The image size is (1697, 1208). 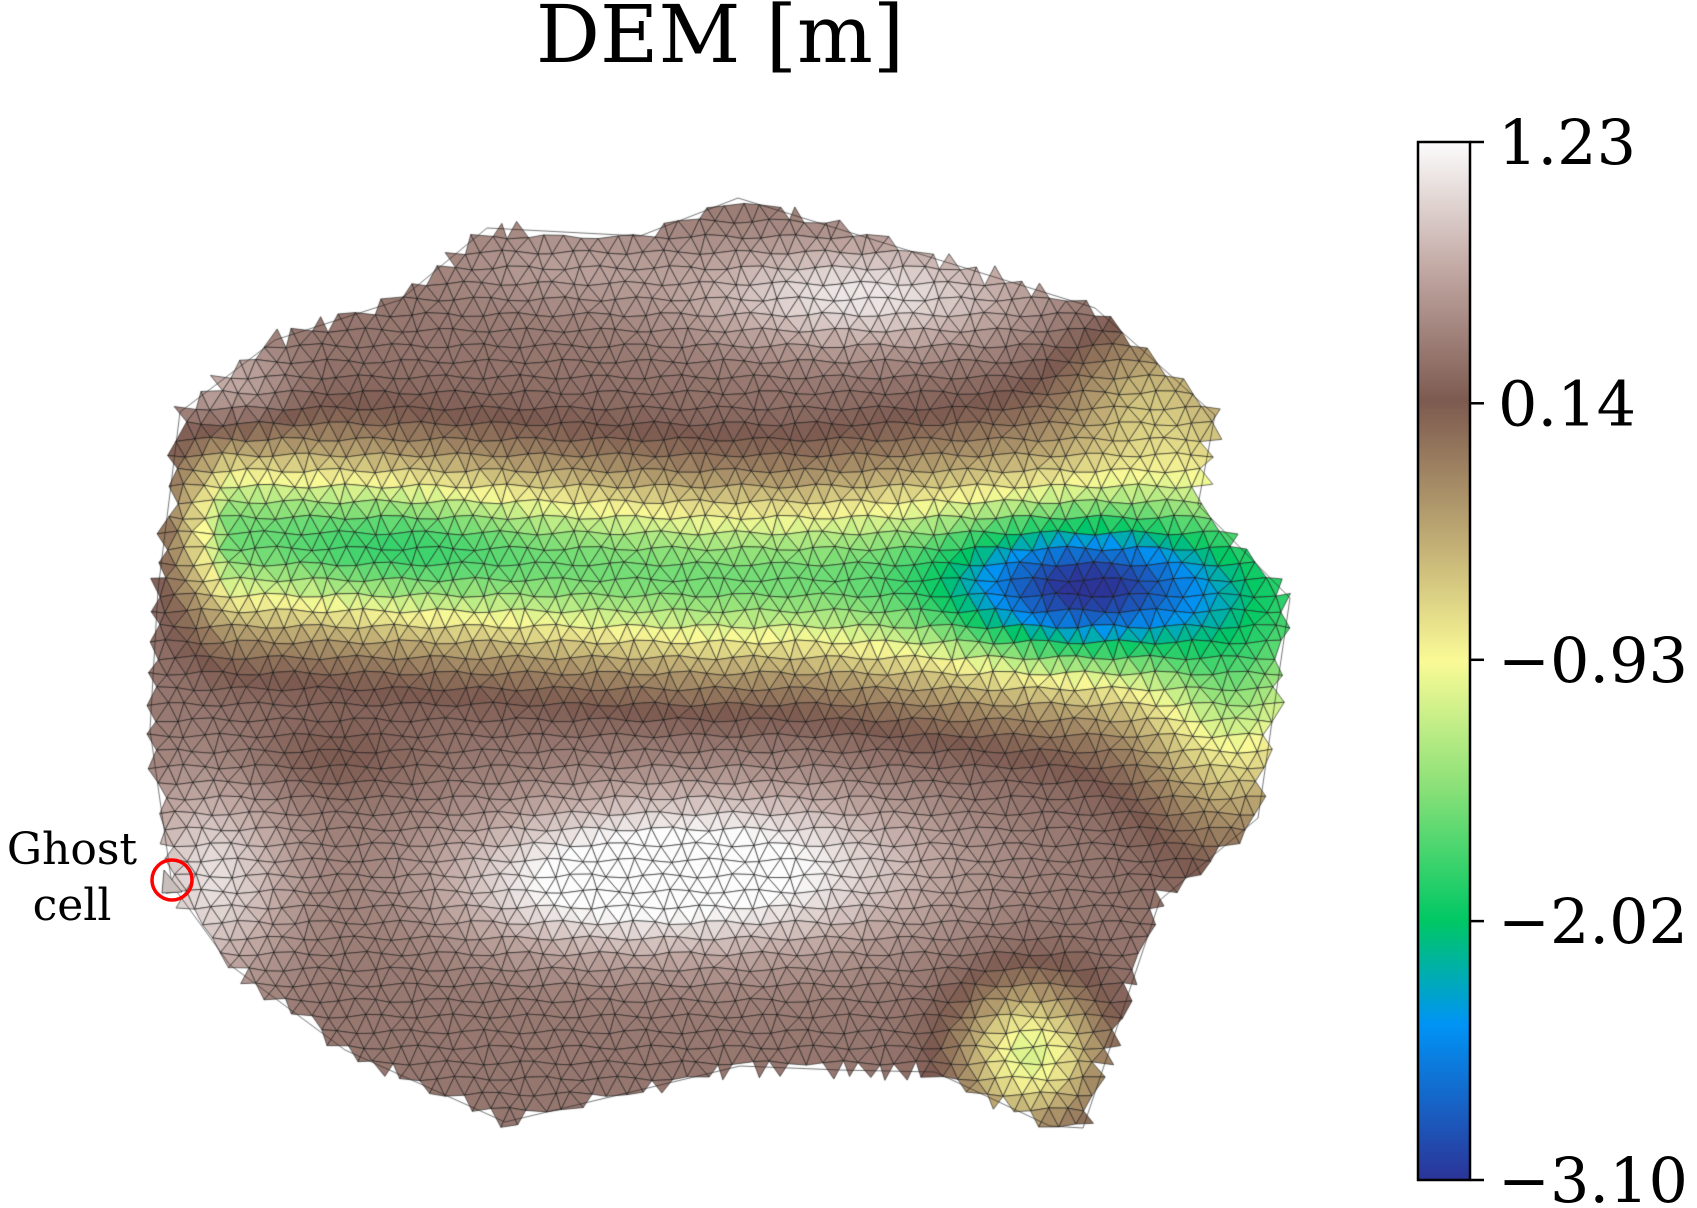 I want to click on chart-title: DEM [m], so click(x=720, y=40).